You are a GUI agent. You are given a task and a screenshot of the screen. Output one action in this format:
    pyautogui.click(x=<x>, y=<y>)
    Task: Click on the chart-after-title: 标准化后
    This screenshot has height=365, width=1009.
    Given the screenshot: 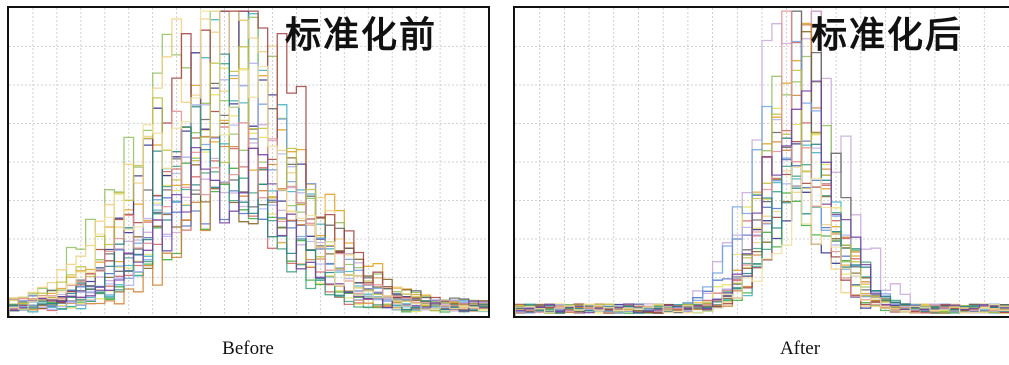 What is the action you would take?
    pyautogui.click(x=887, y=35)
    